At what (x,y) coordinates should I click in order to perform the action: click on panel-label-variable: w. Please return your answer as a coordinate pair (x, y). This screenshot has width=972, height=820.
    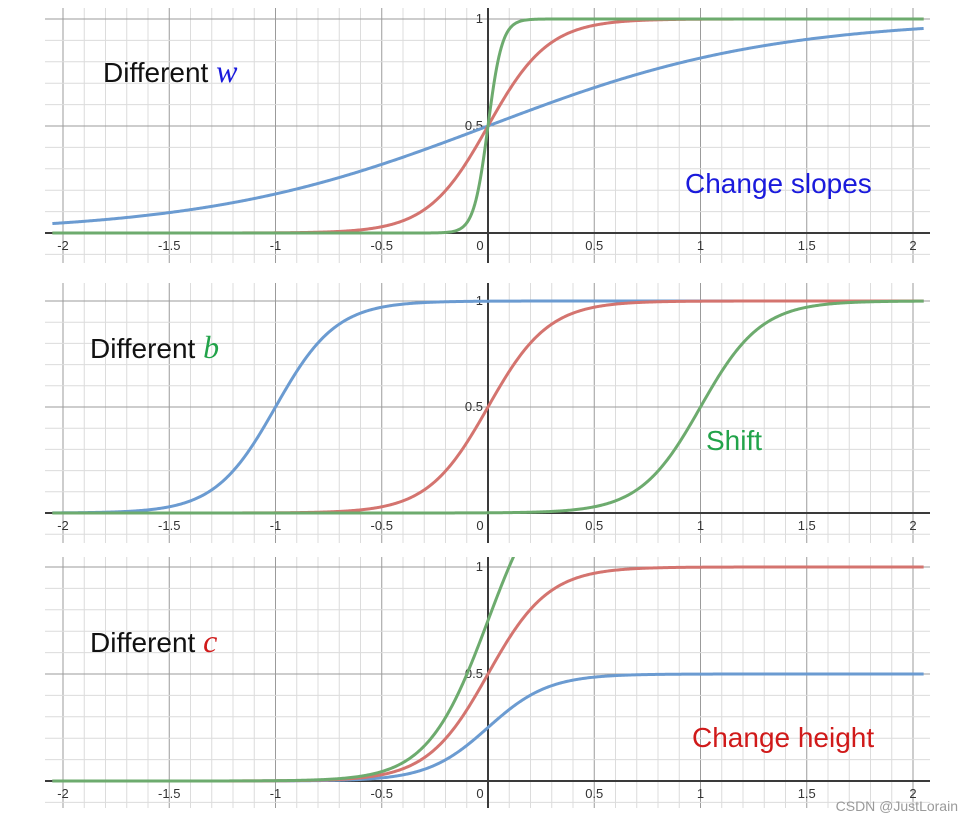
    Looking at the image, I should click on (227, 71).